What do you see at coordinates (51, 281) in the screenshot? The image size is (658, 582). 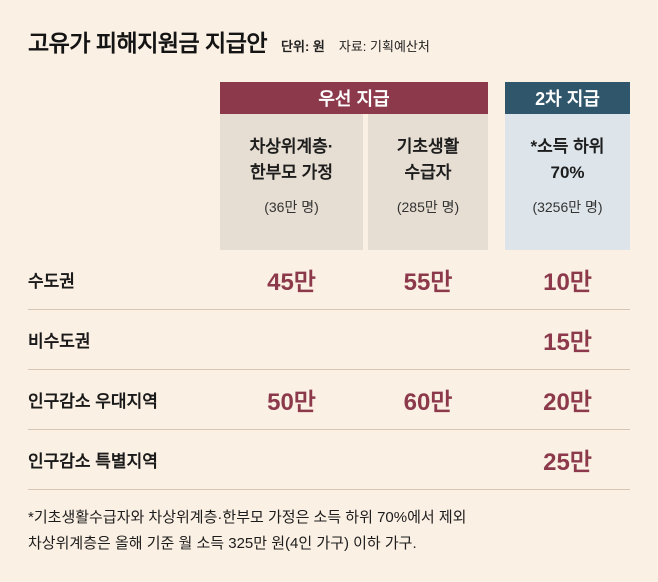 I see `row-label: 수도권` at bounding box center [51, 281].